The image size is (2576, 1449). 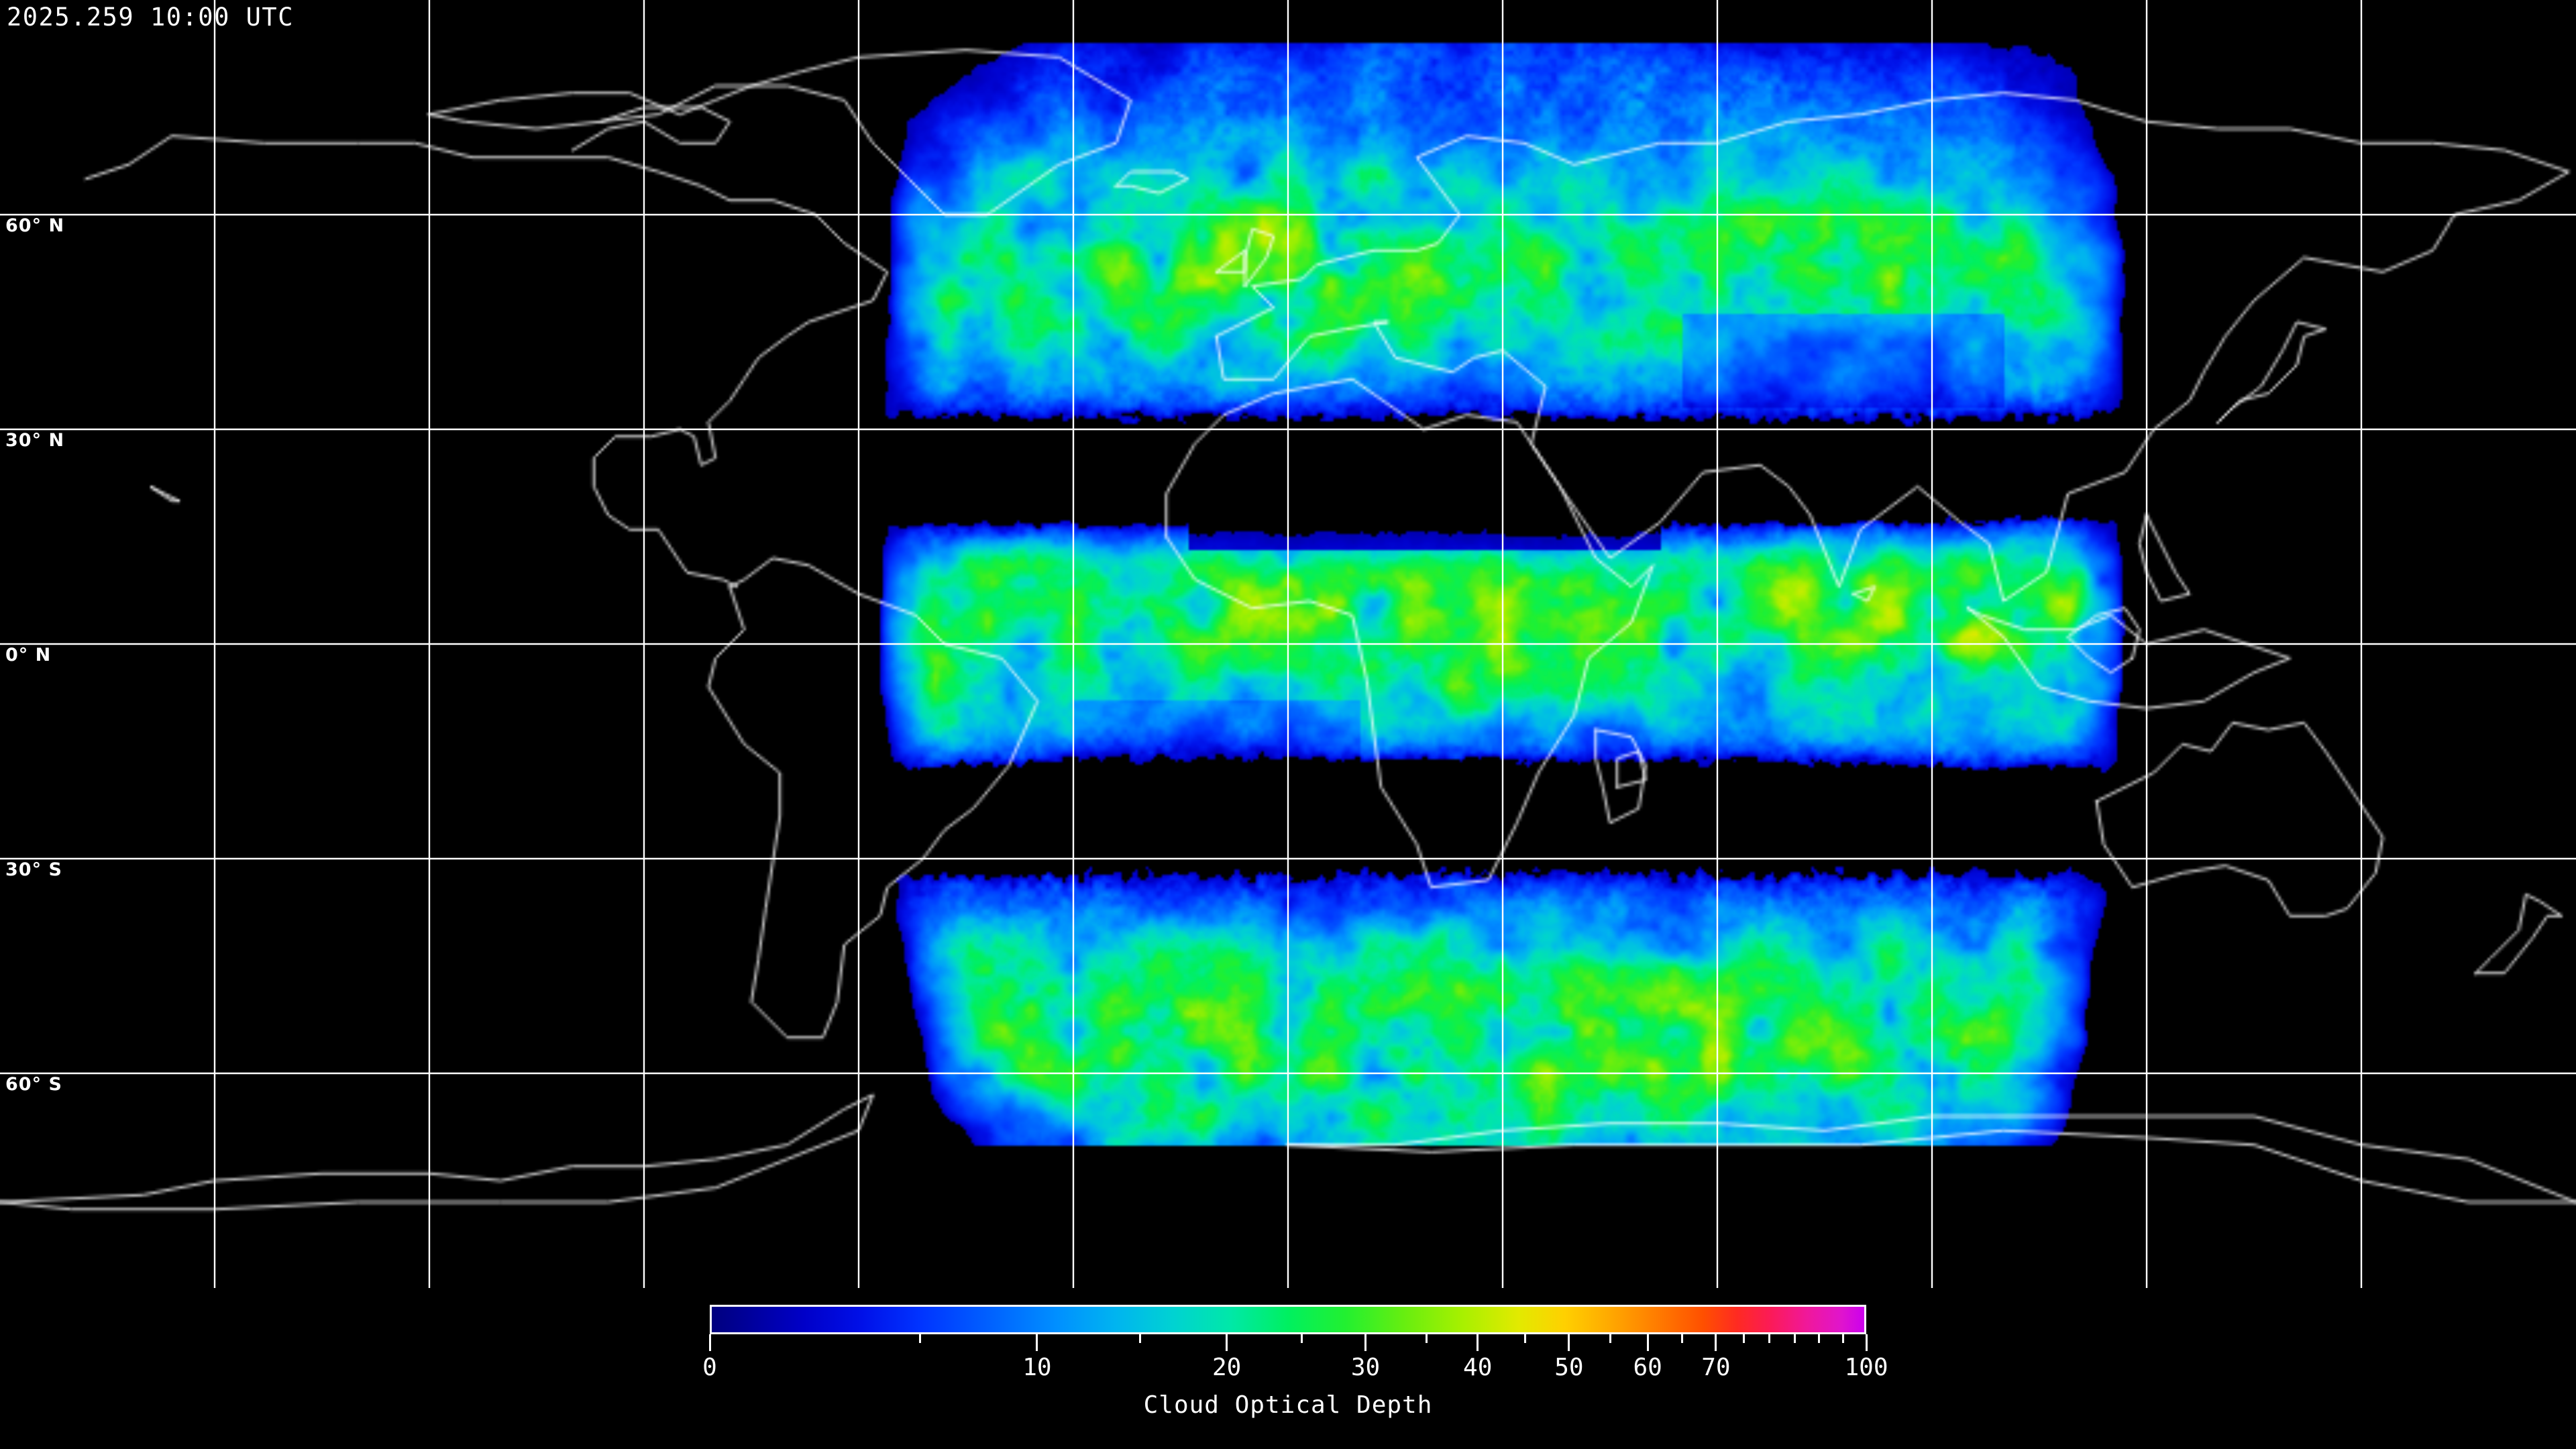 What do you see at coordinates (1716, 1367) in the screenshot?
I see `colorbar-tick-label: 70` at bounding box center [1716, 1367].